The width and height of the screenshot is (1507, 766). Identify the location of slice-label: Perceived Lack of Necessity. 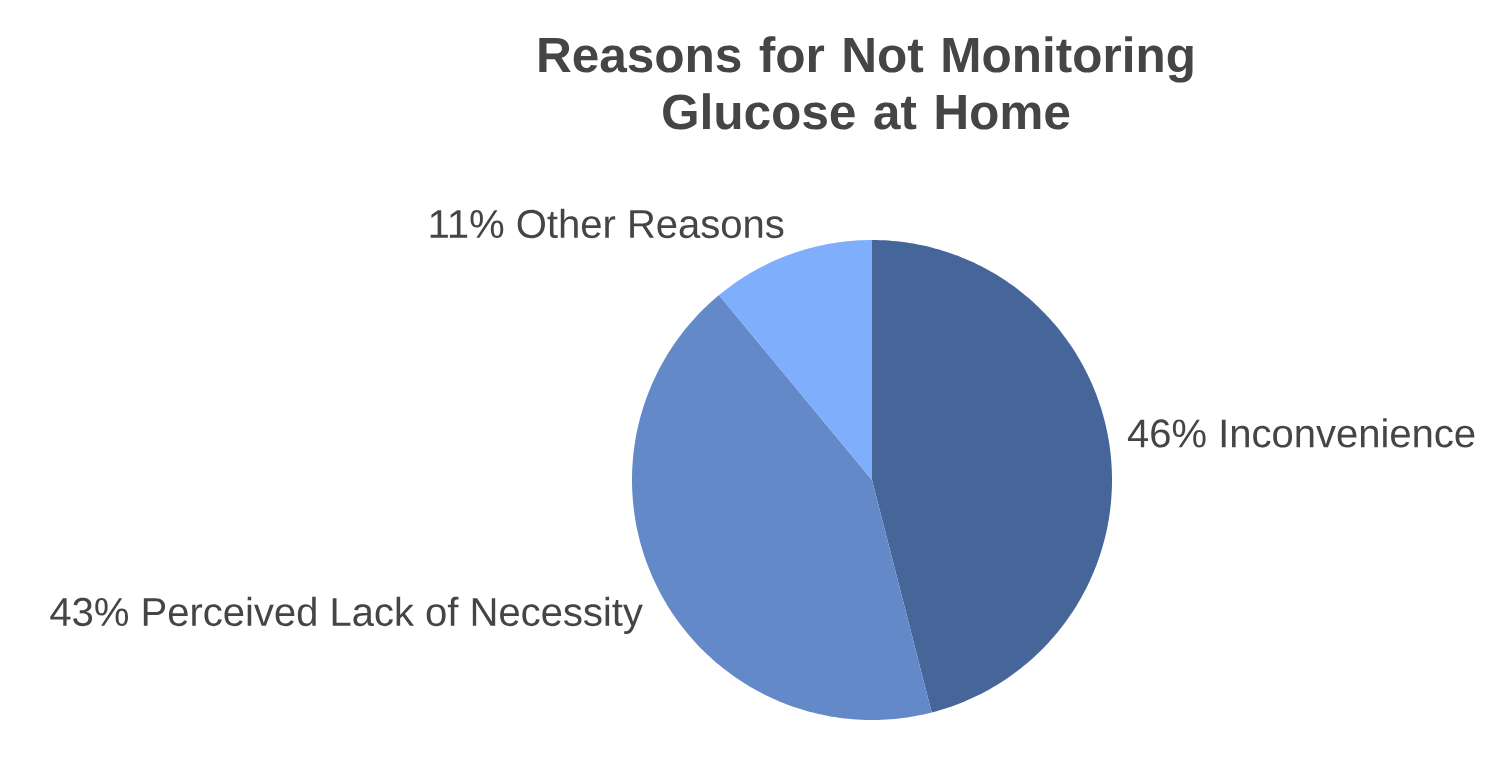
(393, 615).